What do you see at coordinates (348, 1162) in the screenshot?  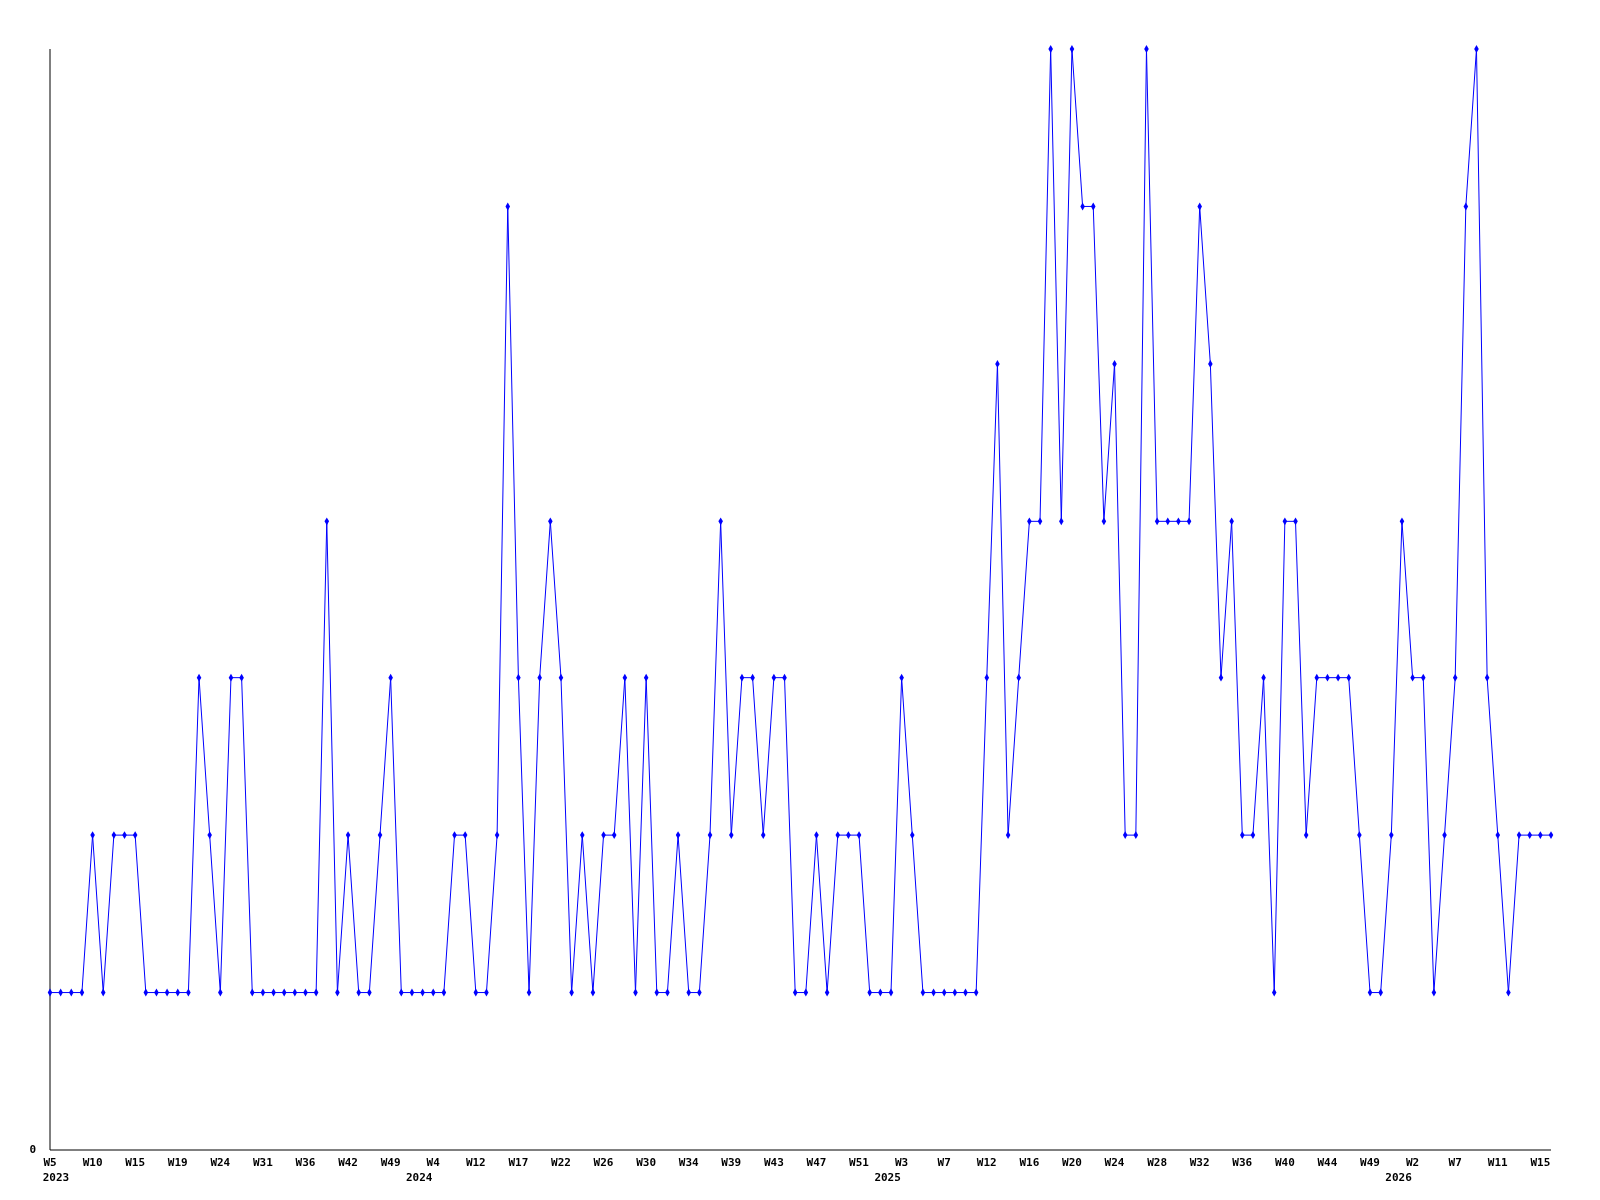 I see `x-tick-label: W42` at bounding box center [348, 1162].